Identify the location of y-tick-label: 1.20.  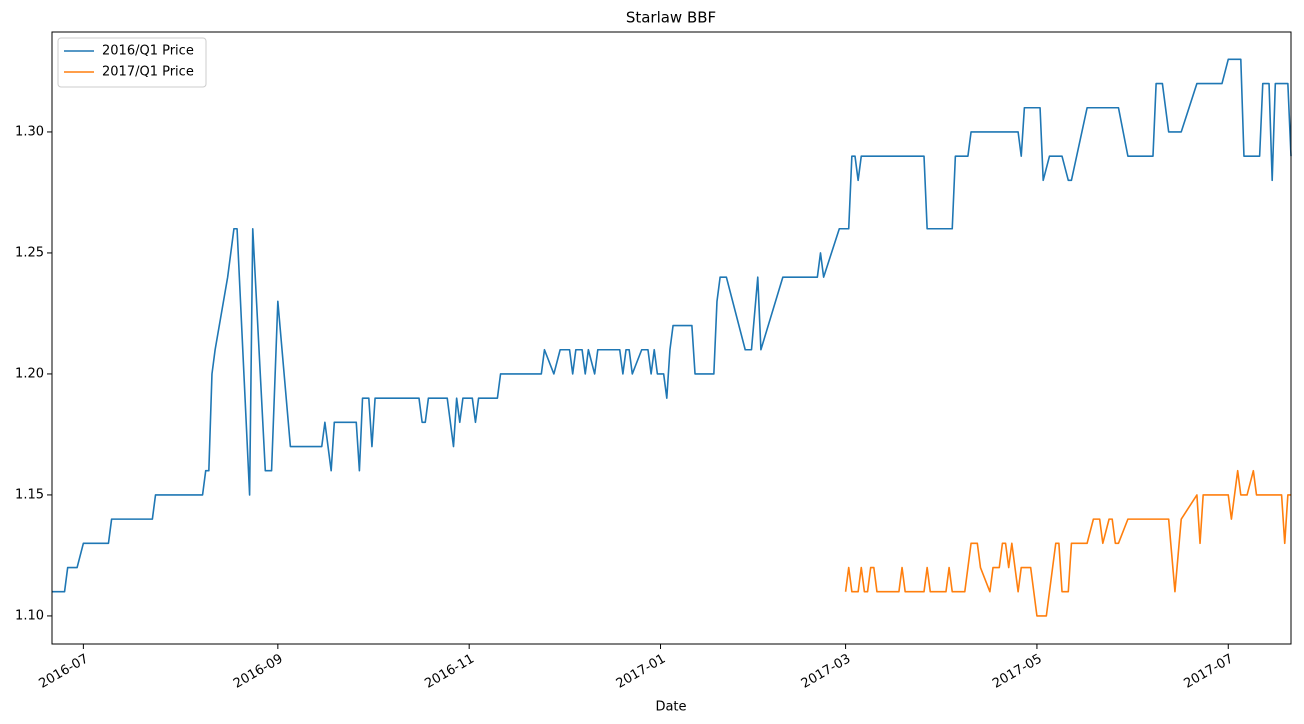
(29, 373).